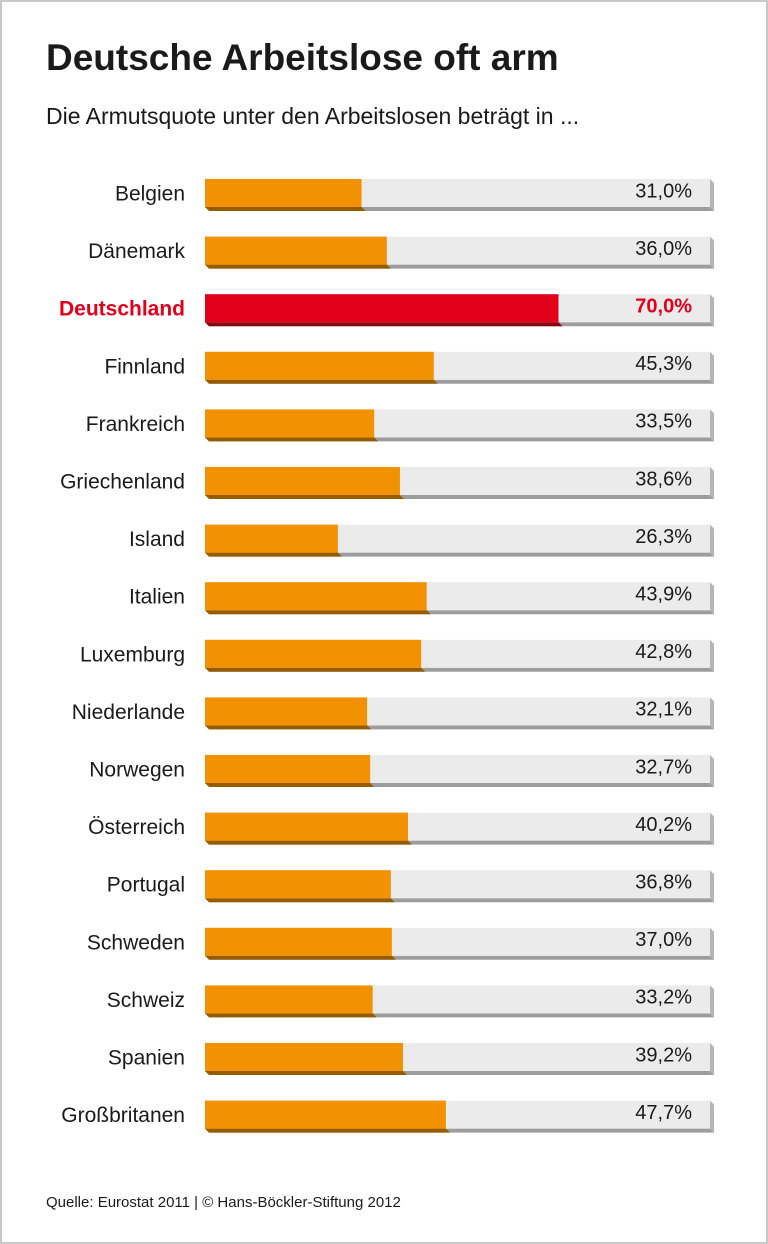 The image size is (768, 1244). I want to click on category-label: Frankreich, so click(135, 424).